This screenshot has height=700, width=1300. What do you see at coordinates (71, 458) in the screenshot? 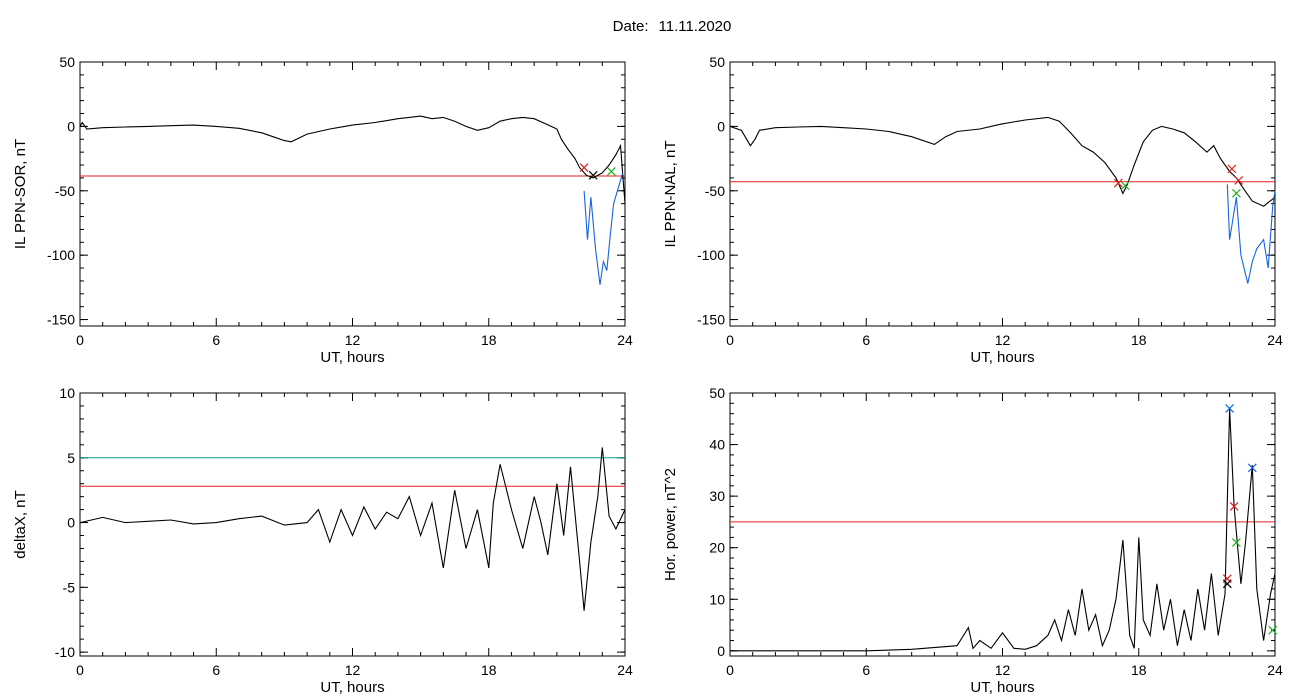
I see `y-tick-label: 5` at bounding box center [71, 458].